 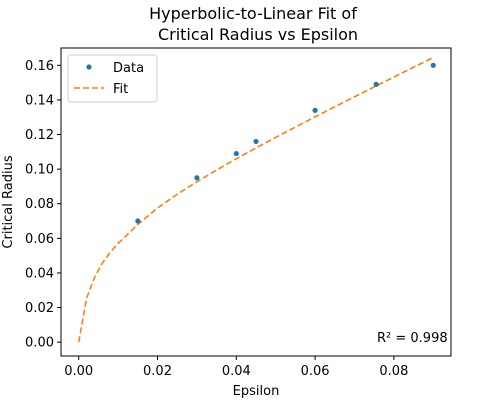 What do you see at coordinates (128, 68) in the screenshot?
I see `legend-data-label: Data` at bounding box center [128, 68].